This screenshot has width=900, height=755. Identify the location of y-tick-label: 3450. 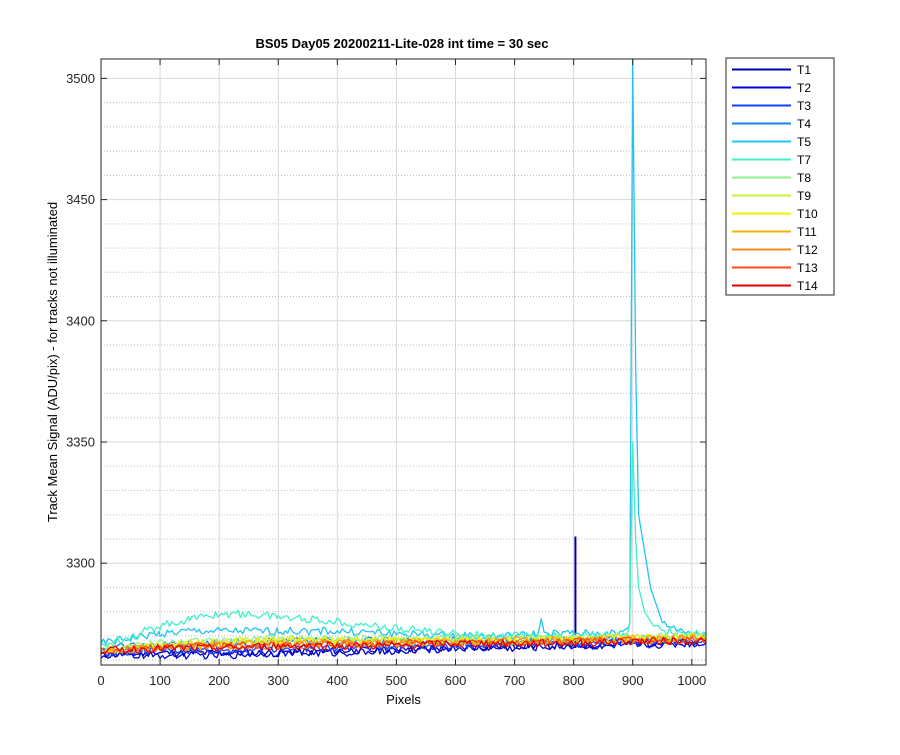
(80, 199).